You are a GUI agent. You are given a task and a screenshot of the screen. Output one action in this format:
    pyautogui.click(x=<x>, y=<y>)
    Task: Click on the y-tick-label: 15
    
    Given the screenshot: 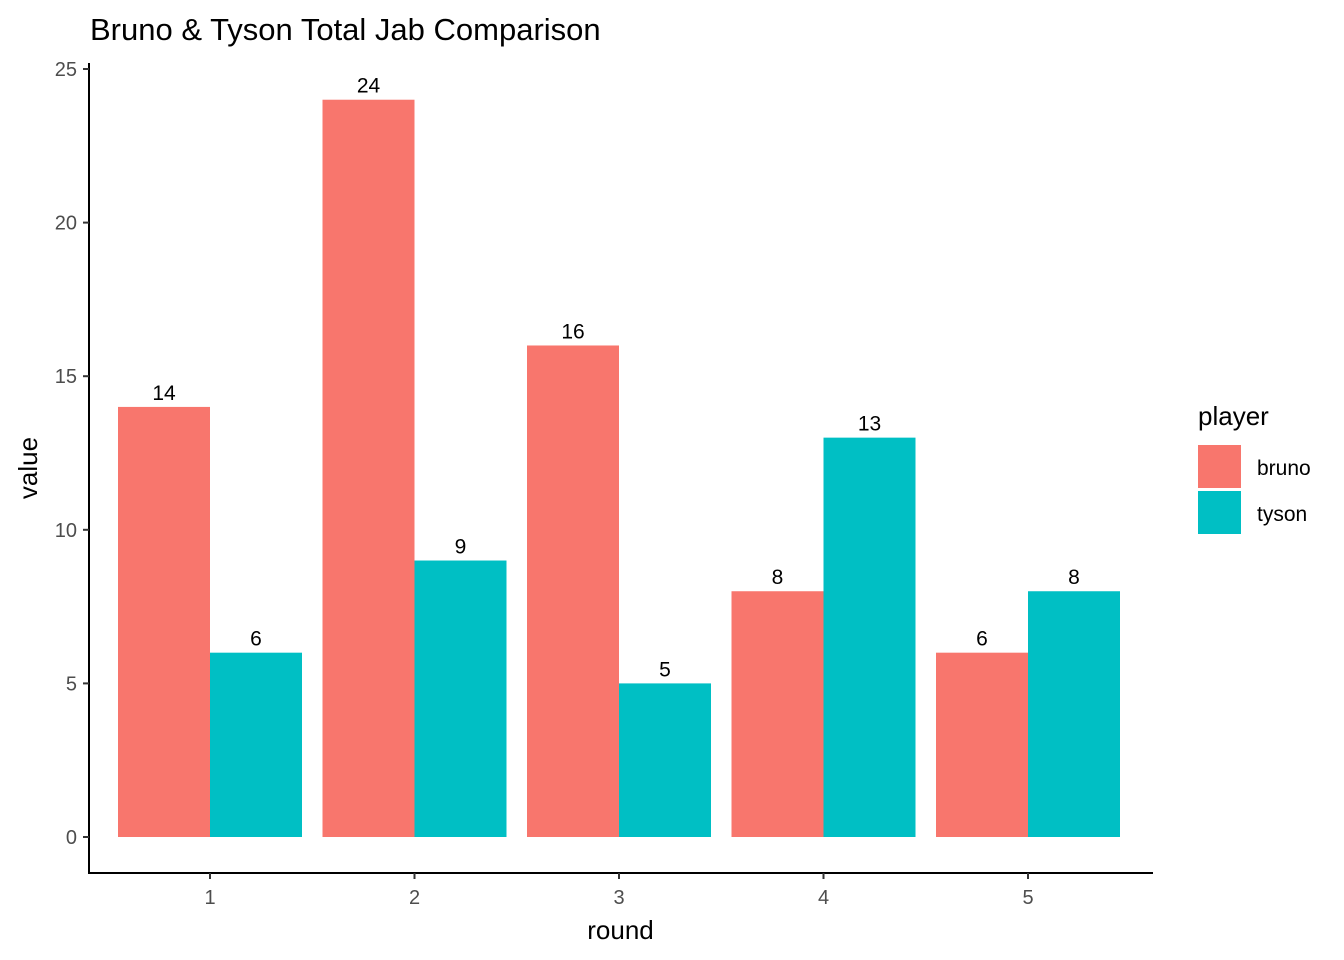 What is the action you would take?
    pyautogui.click(x=66, y=377)
    